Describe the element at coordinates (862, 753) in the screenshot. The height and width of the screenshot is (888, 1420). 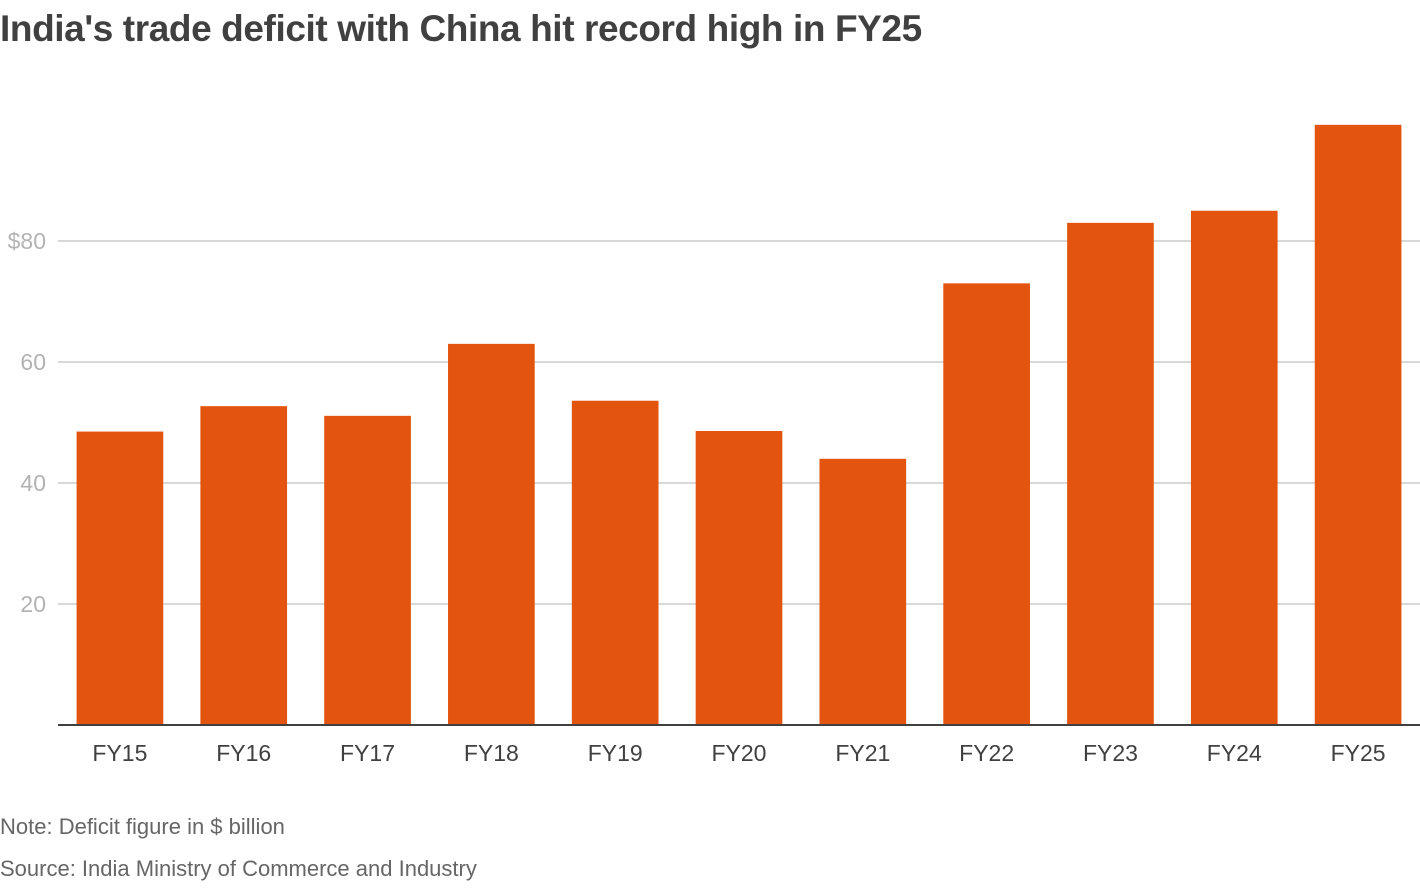
I see `x-tick-label: FY21` at that location.